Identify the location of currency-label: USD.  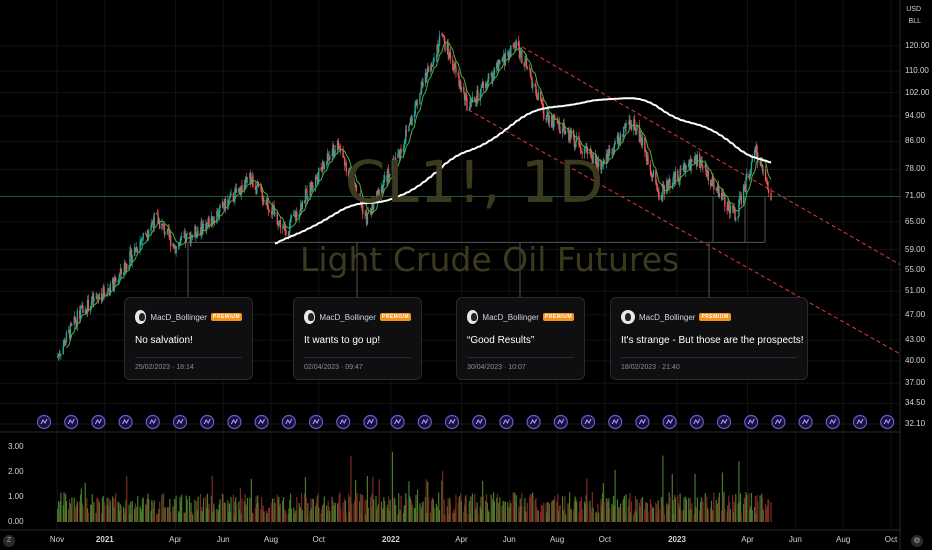
(913, 9).